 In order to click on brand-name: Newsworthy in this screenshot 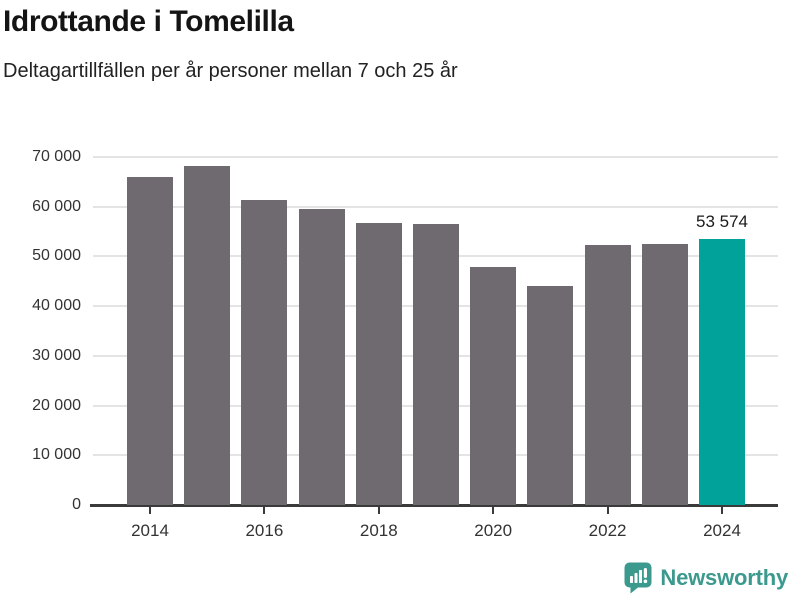, I will do `click(724, 577)`.